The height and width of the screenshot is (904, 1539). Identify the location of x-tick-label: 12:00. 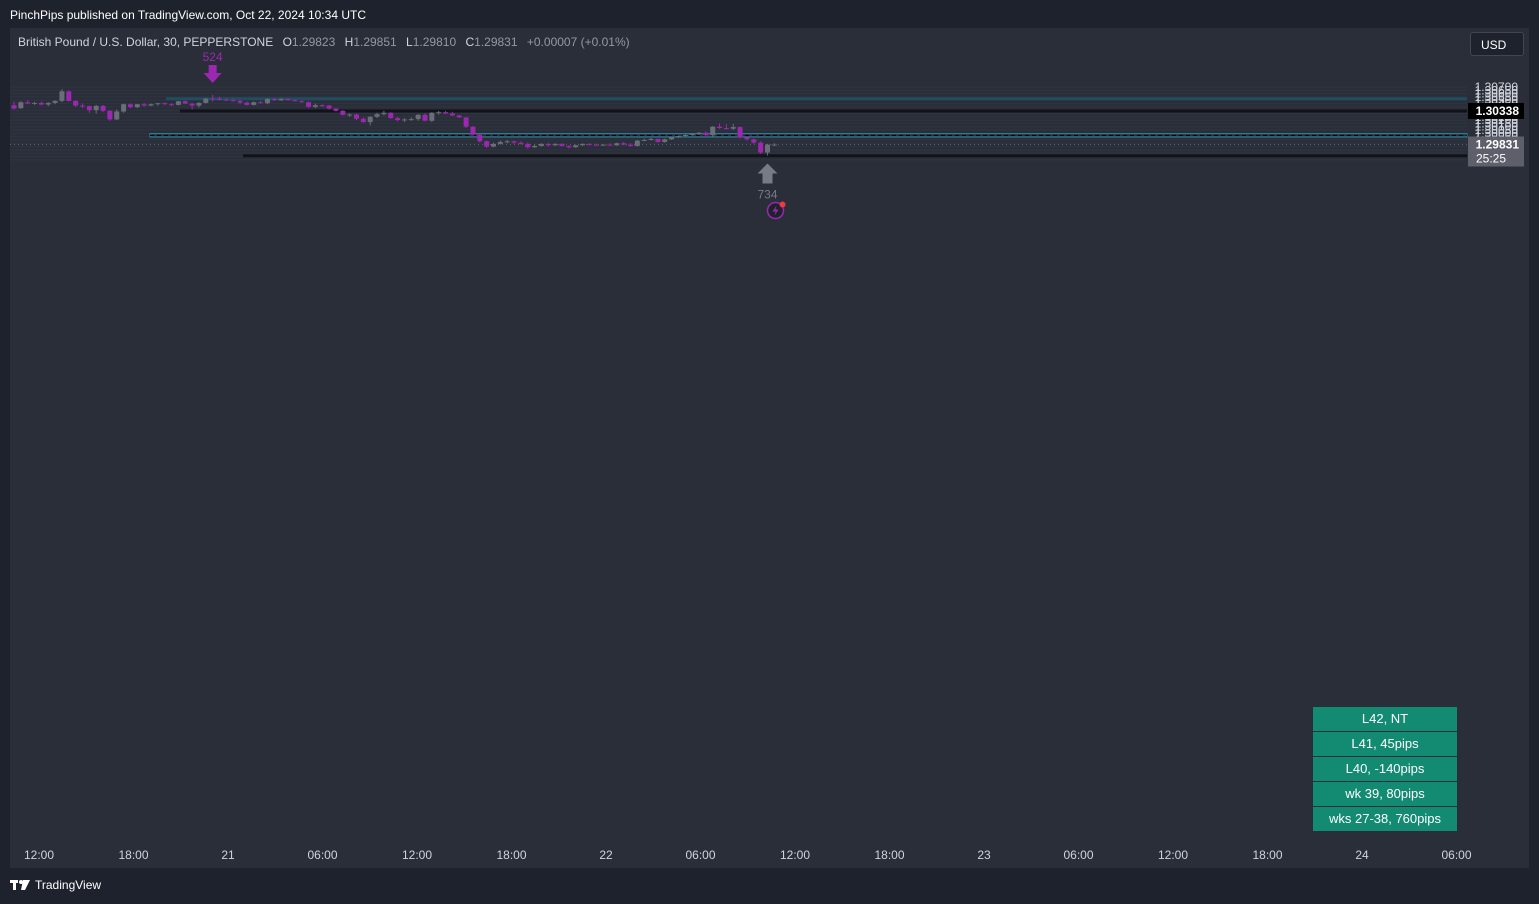
(417, 855).